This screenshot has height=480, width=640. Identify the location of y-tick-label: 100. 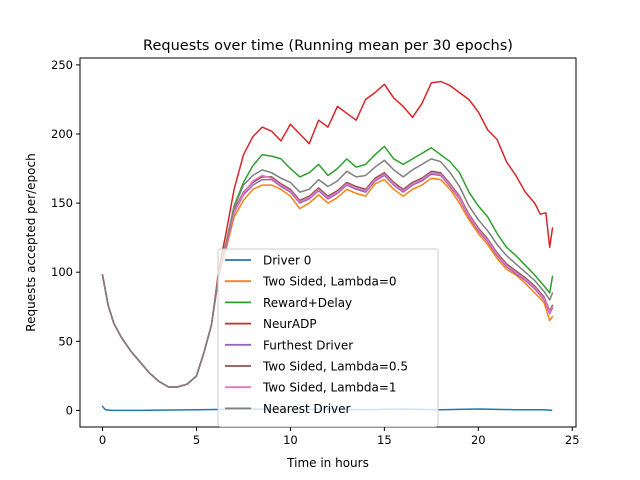
(62, 272).